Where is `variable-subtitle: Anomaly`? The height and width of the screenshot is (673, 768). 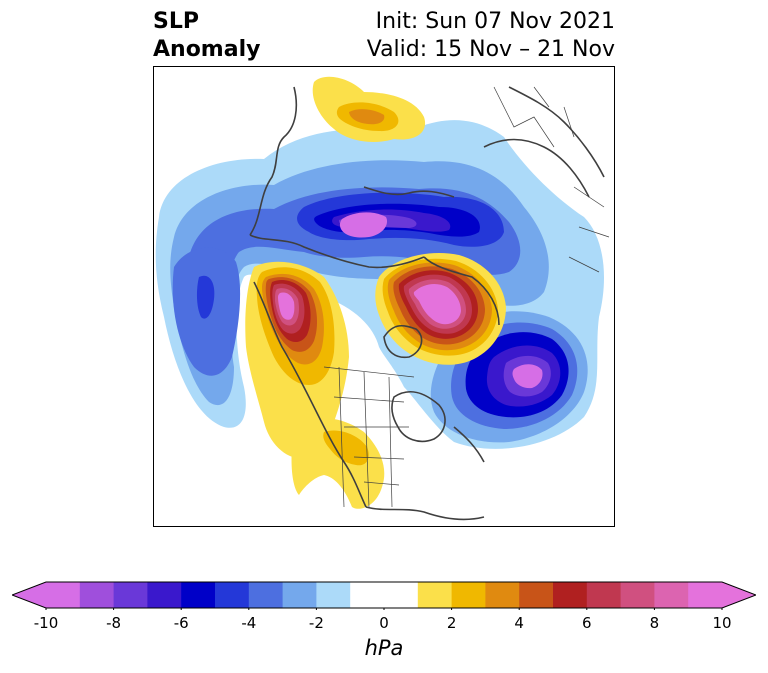 variable-subtitle: Anomaly is located at coordinates (207, 49).